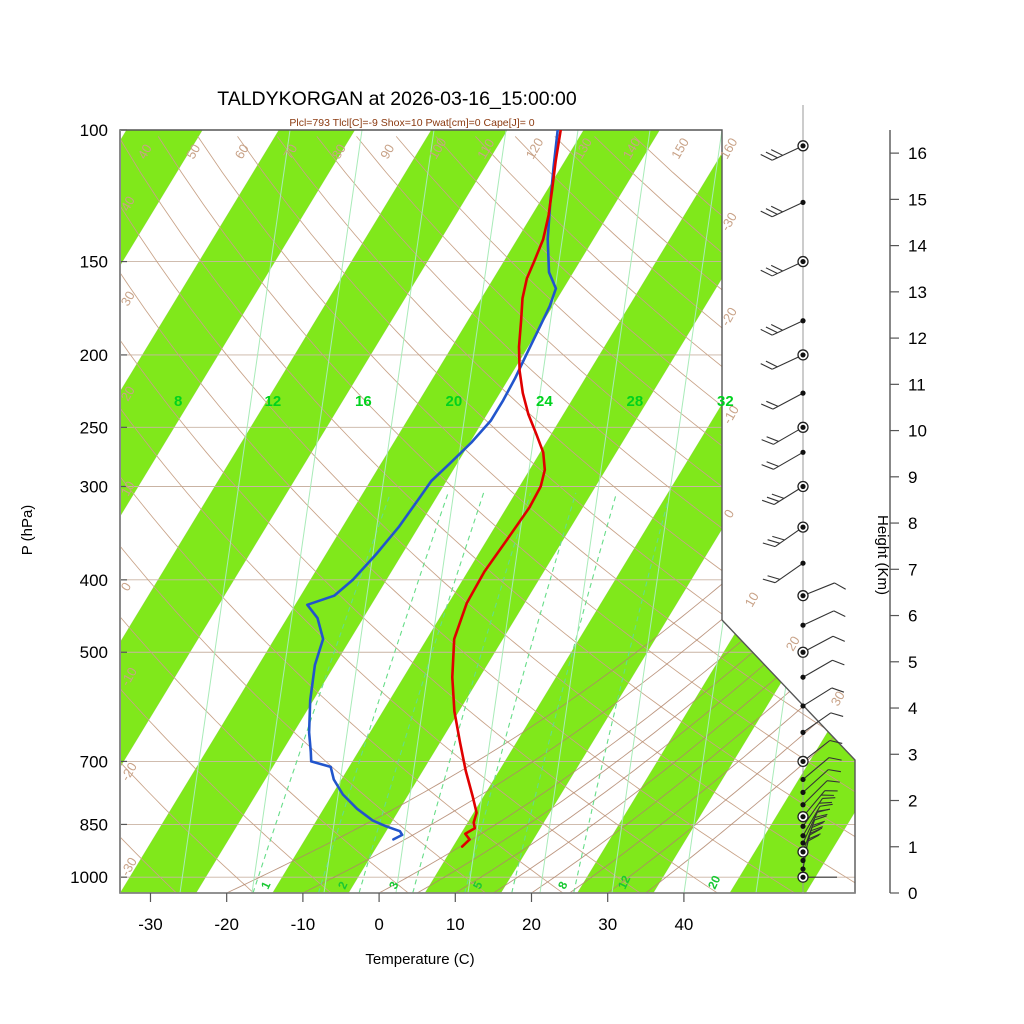 Image resolution: width=1024 pixels, height=1024 pixels. I want to click on dry-adiabat-top-label: 50, so click(193, 151).